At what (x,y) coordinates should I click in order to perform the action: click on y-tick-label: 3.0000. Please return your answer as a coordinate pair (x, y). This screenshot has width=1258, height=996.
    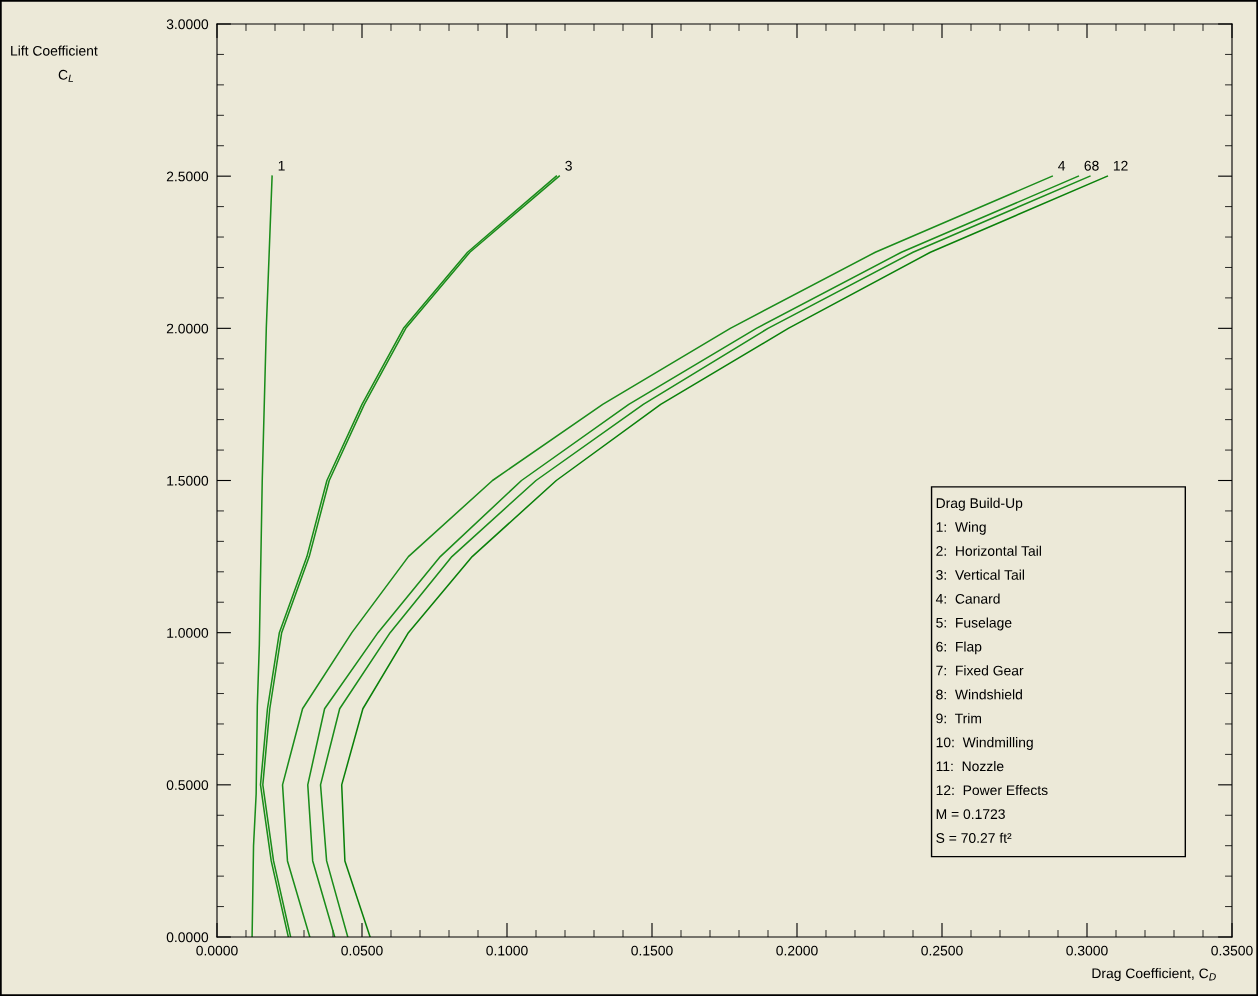
    Looking at the image, I should click on (187, 24).